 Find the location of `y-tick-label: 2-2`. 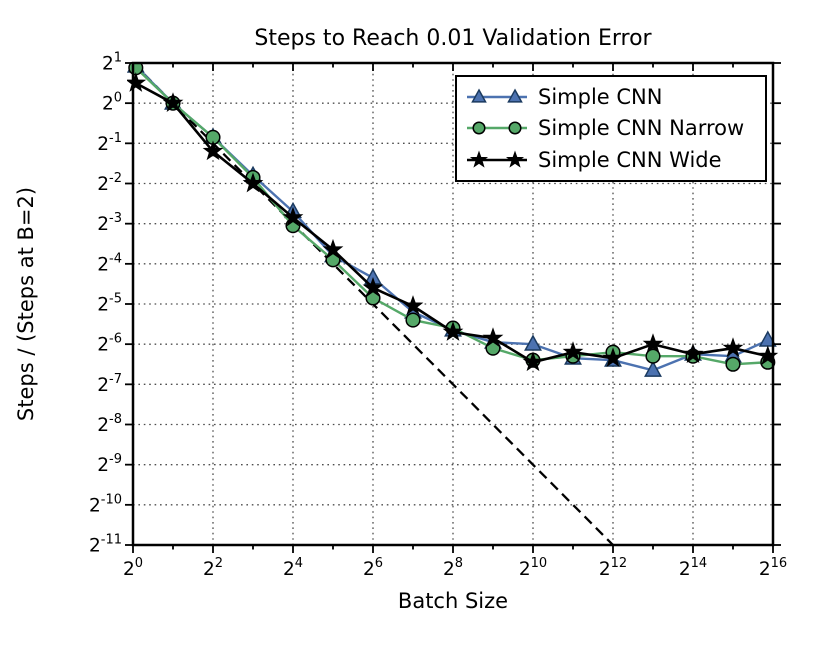

y-tick-label: 2-2 is located at coordinates (109, 183).